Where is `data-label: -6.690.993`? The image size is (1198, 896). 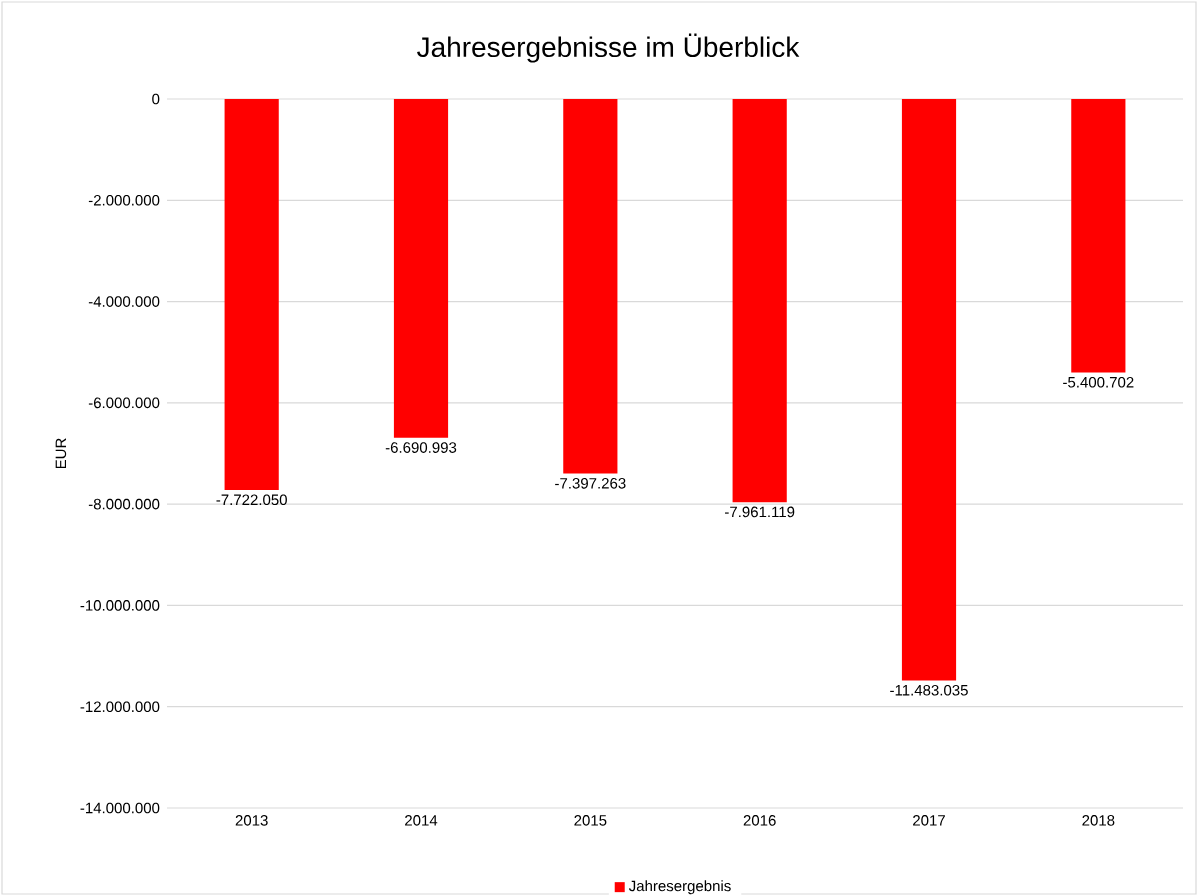
data-label: -6.690.993 is located at coordinates (421, 447).